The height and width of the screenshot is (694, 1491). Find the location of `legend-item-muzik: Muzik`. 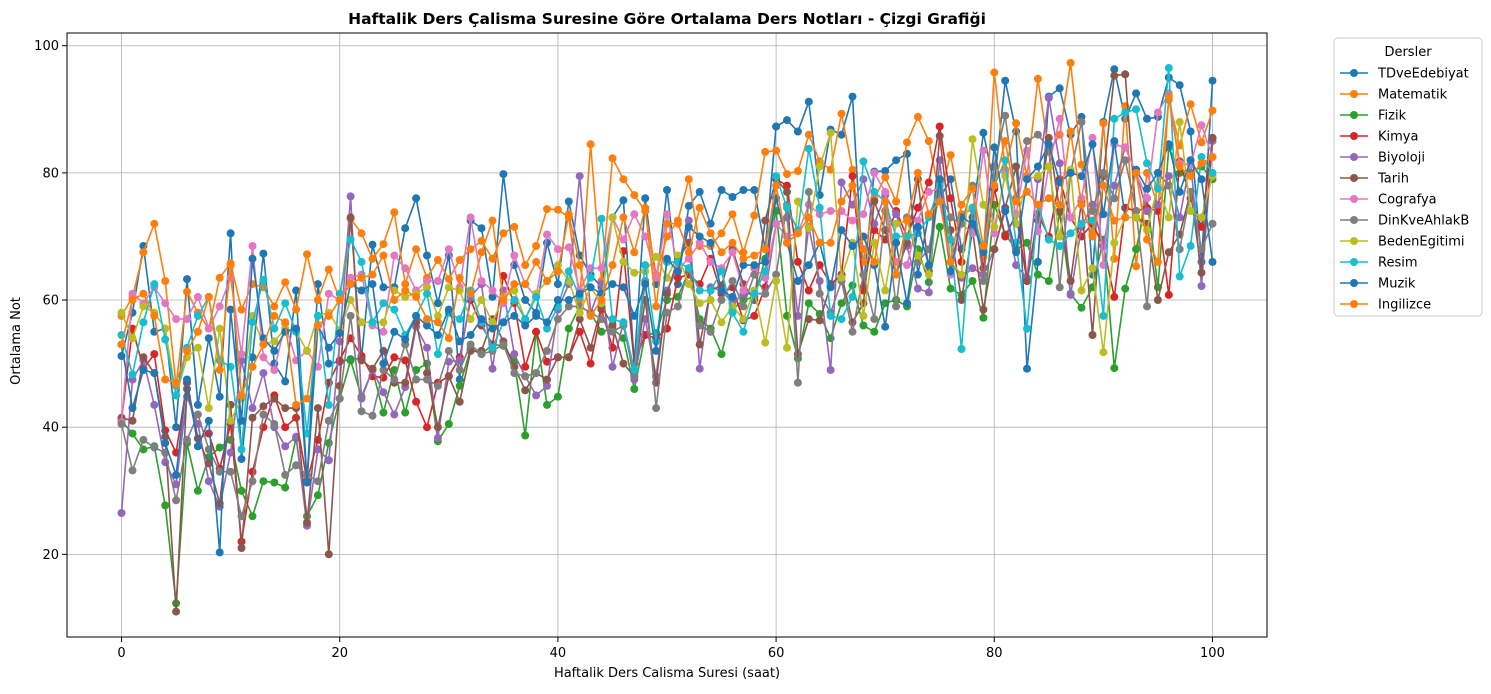

legend-item-muzik: Muzik is located at coordinates (1378, 284).